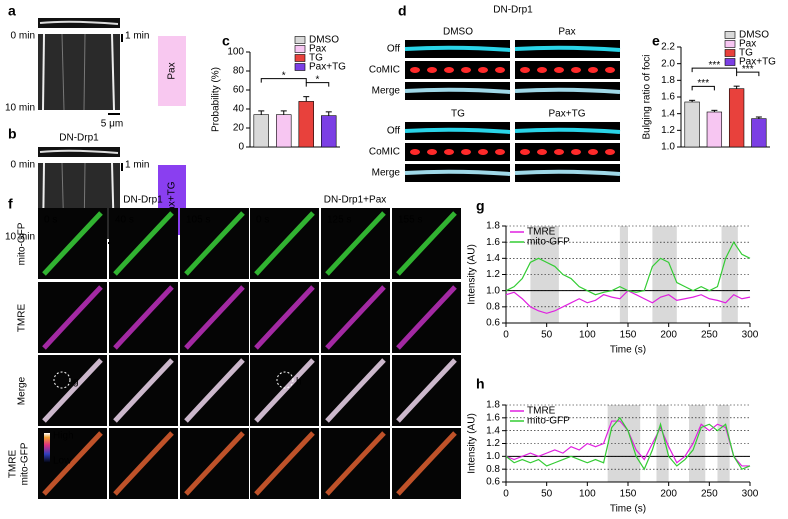  Describe the element at coordinates (750, 335) in the screenshot. I see `x-tick-label: 300` at that location.